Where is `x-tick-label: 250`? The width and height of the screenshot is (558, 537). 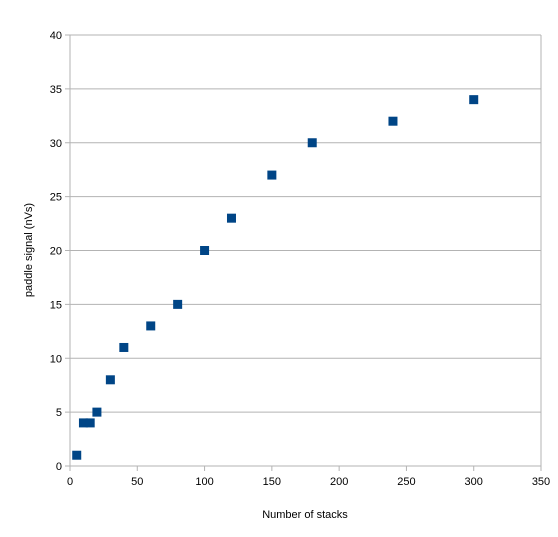
x-tick-label: 250 is located at coordinates (406, 482).